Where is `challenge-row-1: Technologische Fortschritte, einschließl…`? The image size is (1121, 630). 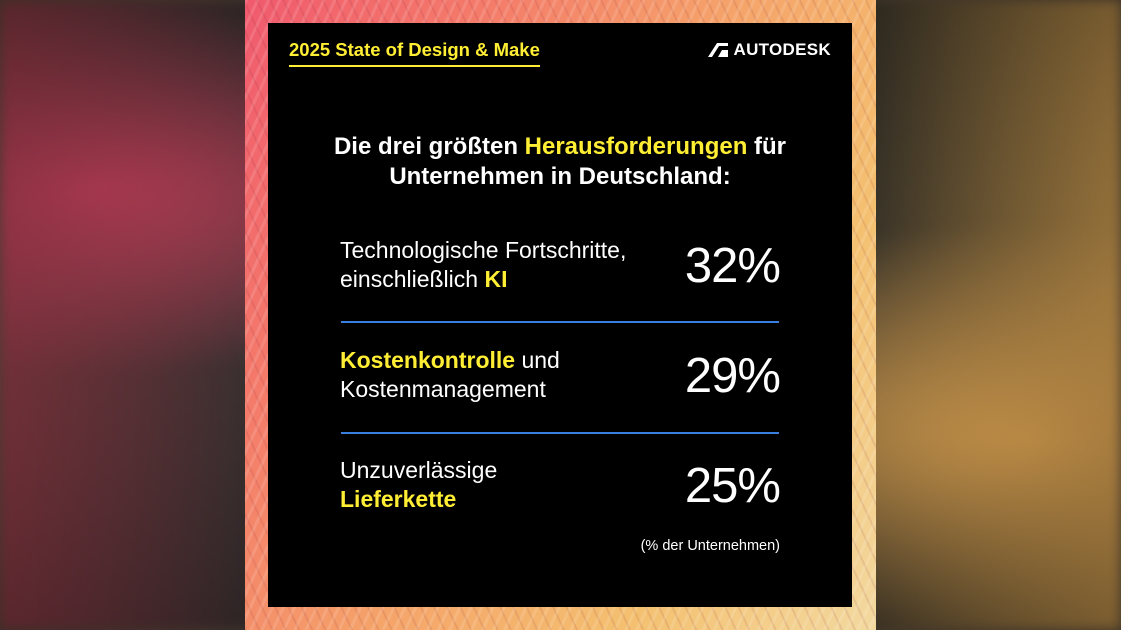 challenge-row-1: Technologische Fortschritte, einschließl… is located at coordinates (560, 272).